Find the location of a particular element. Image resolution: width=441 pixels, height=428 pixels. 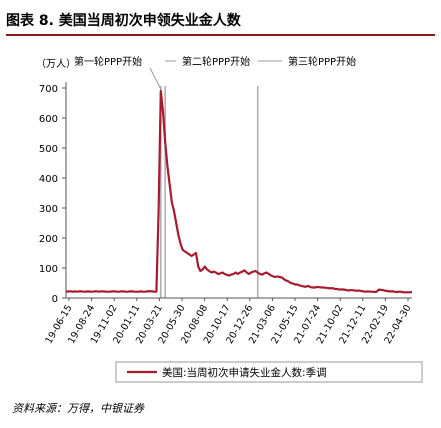

y-unit-label: （万人） is located at coordinates (56, 64).